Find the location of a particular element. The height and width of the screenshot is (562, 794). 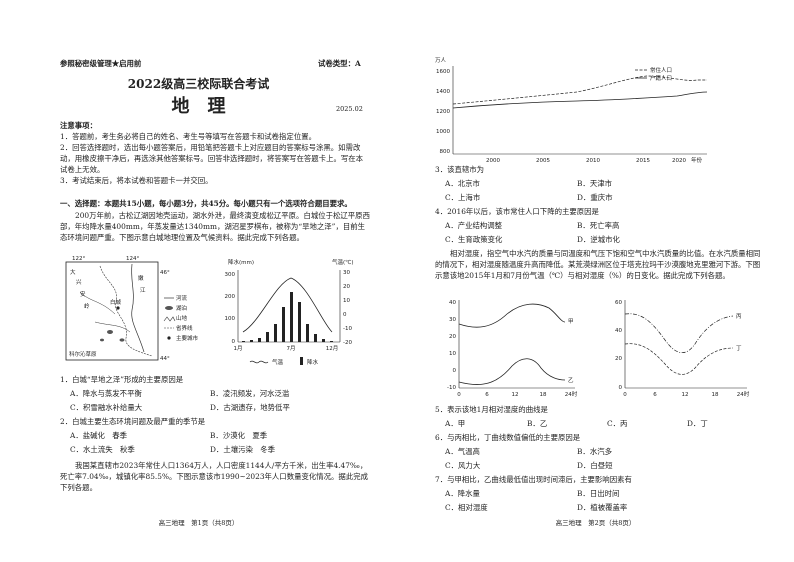

option: D．古湖遗存，地势低平 is located at coordinates (250, 407).